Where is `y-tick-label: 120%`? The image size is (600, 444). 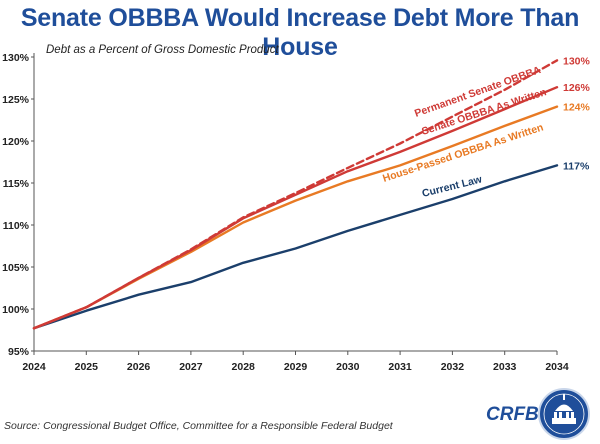
y-tick-label: 120% is located at coordinates (16, 142).